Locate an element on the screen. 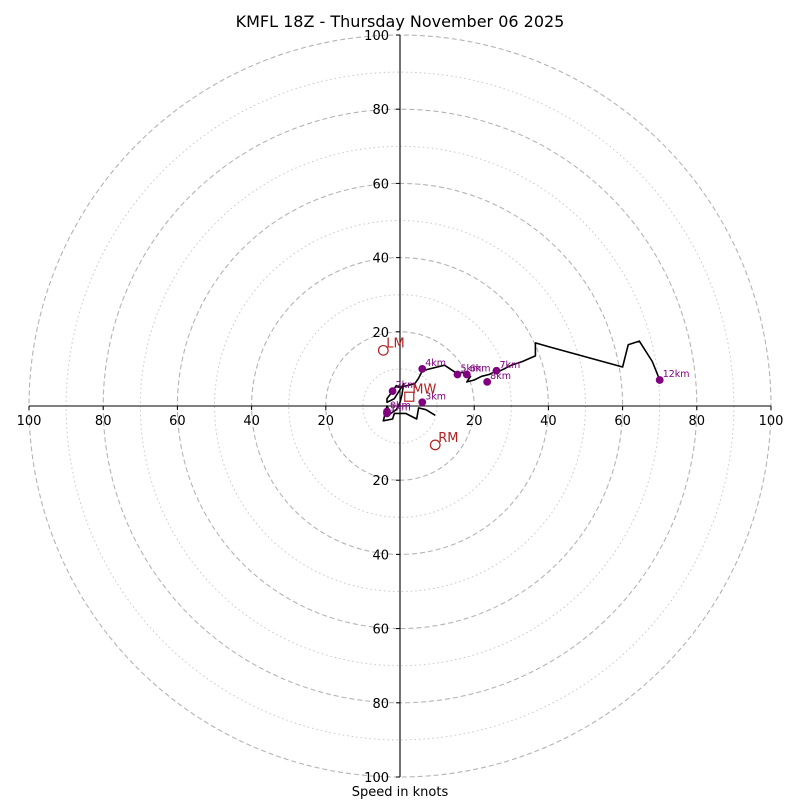 This screenshot has height=800, width=800. height-marker-label: 7km is located at coordinates (509, 365).